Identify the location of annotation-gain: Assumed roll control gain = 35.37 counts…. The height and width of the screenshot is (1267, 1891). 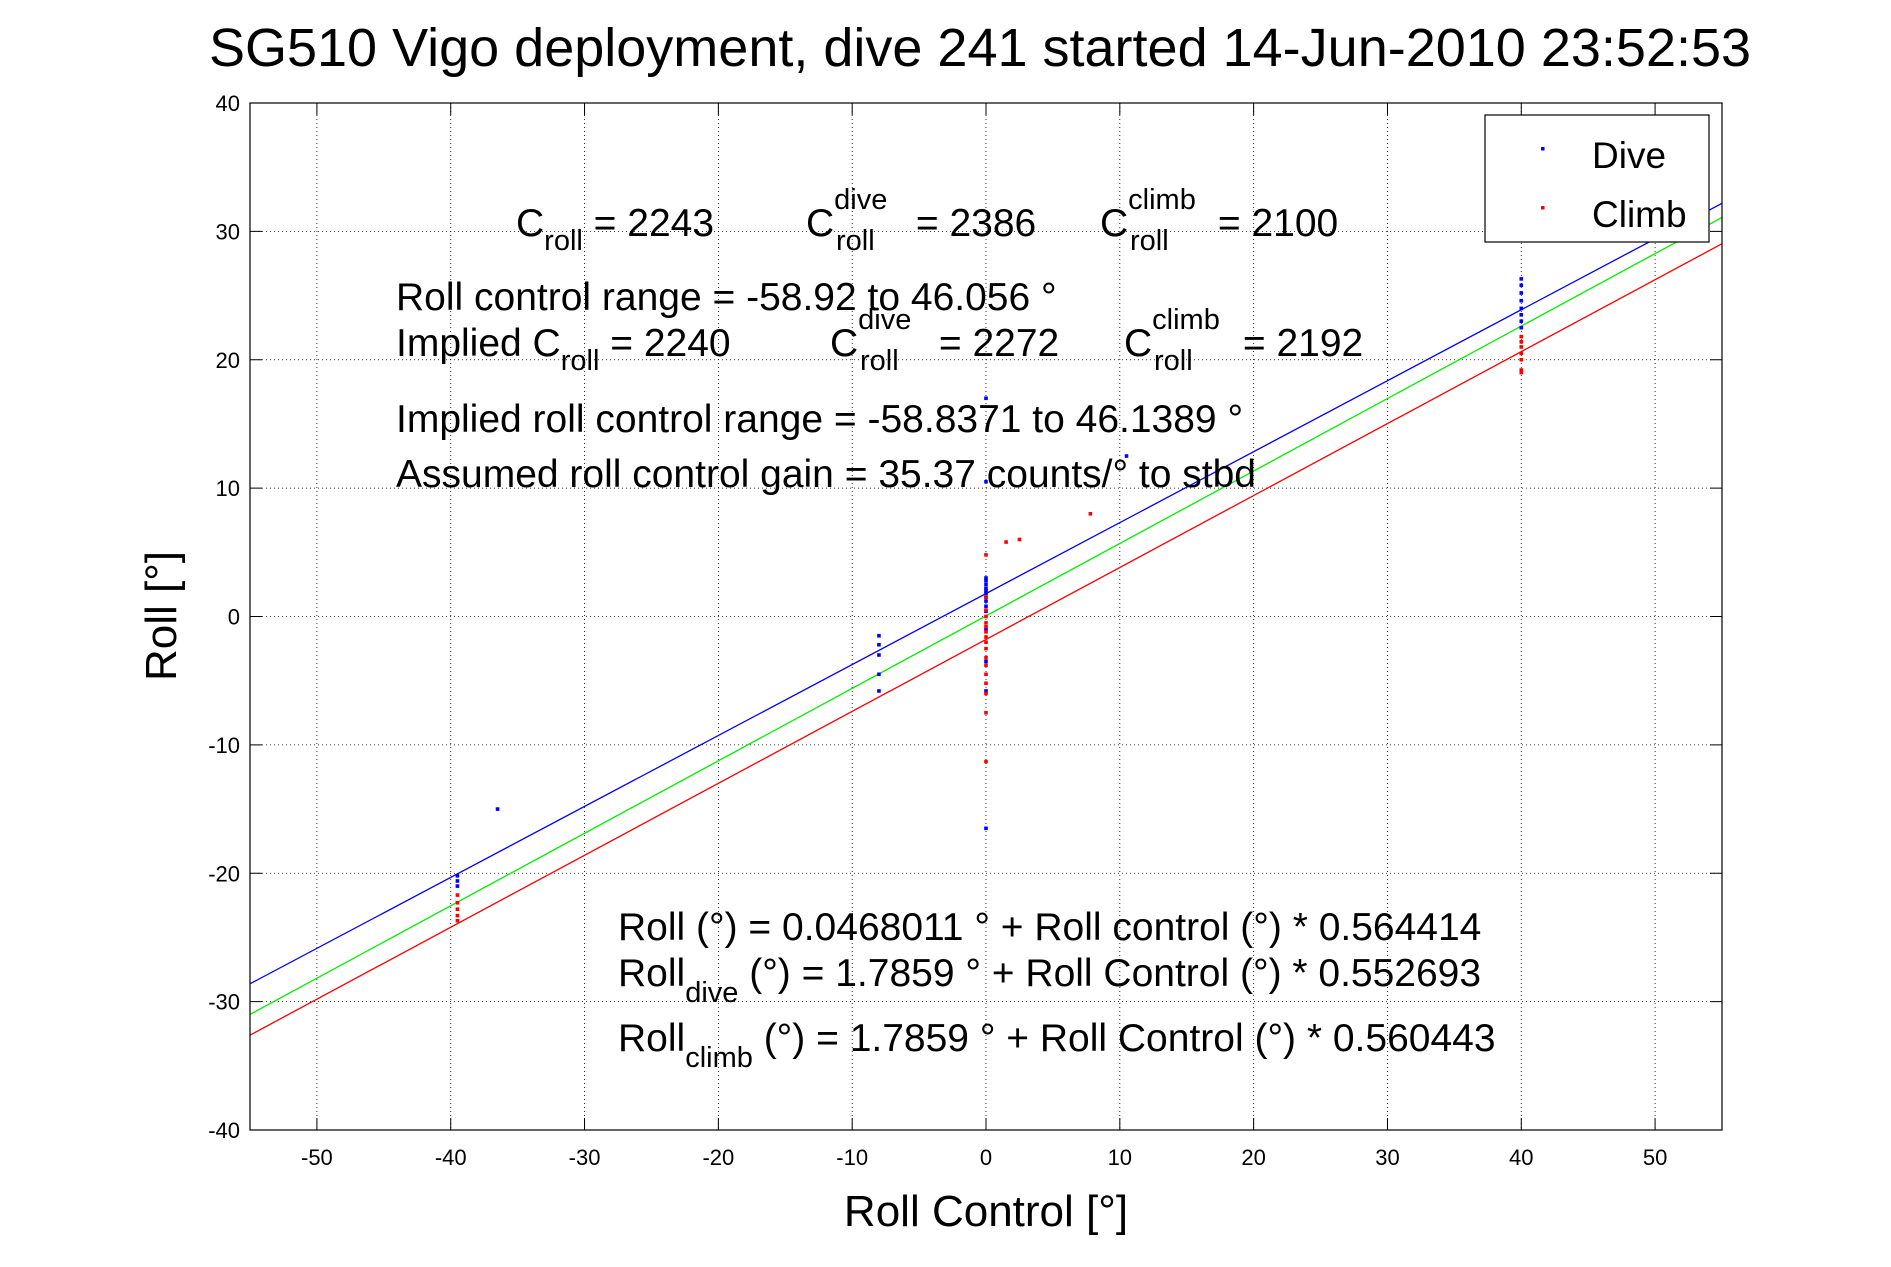
(826, 474).